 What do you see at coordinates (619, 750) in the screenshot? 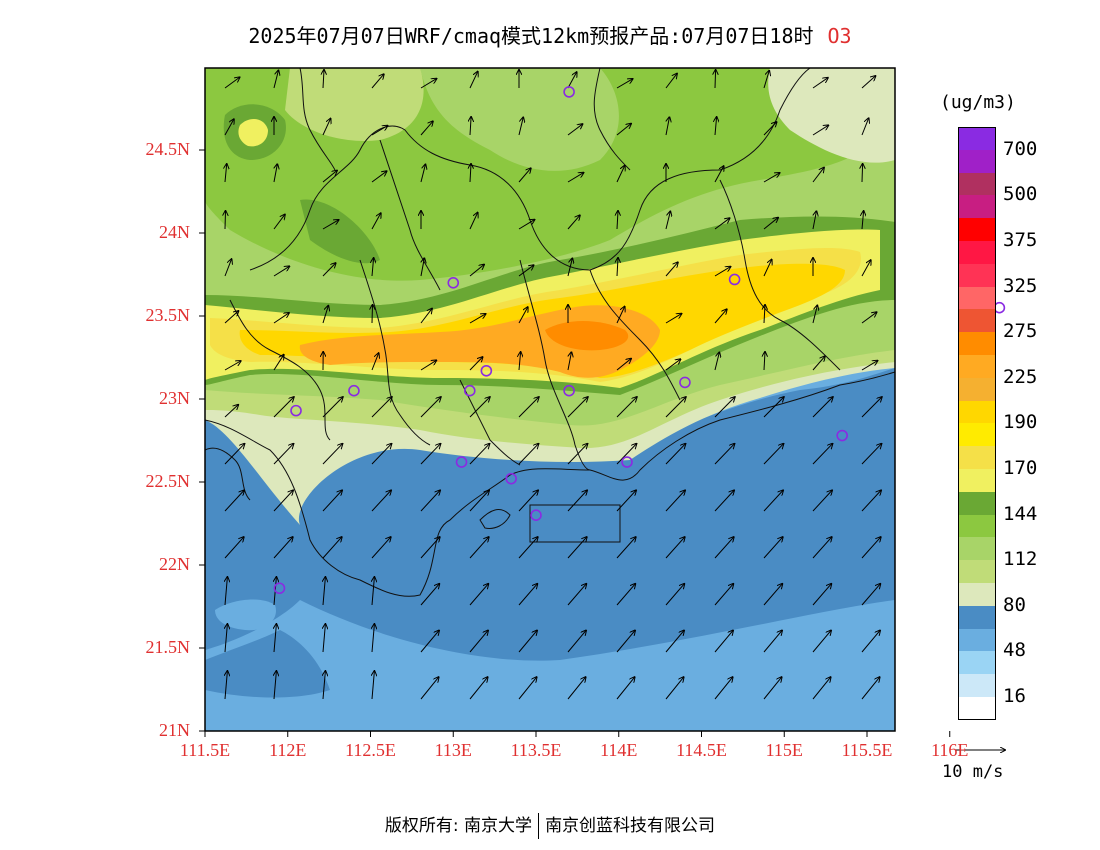
I see `lon-label: 114E` at bounding box center [619, 750].